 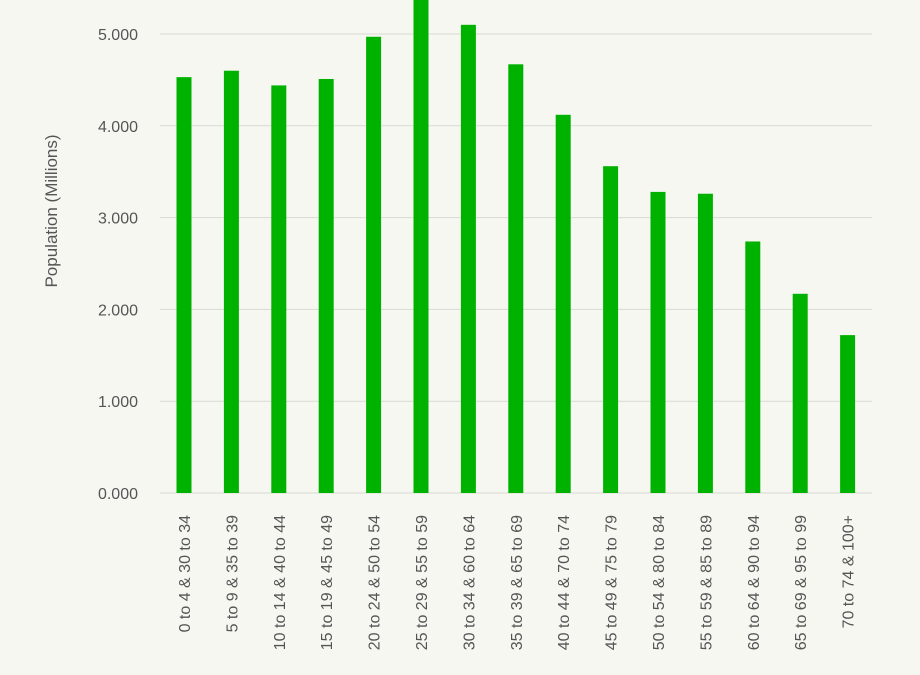 I want to click on x-tick-label: 20 to 24 & 50 to 54, so click(x=375, y=582).